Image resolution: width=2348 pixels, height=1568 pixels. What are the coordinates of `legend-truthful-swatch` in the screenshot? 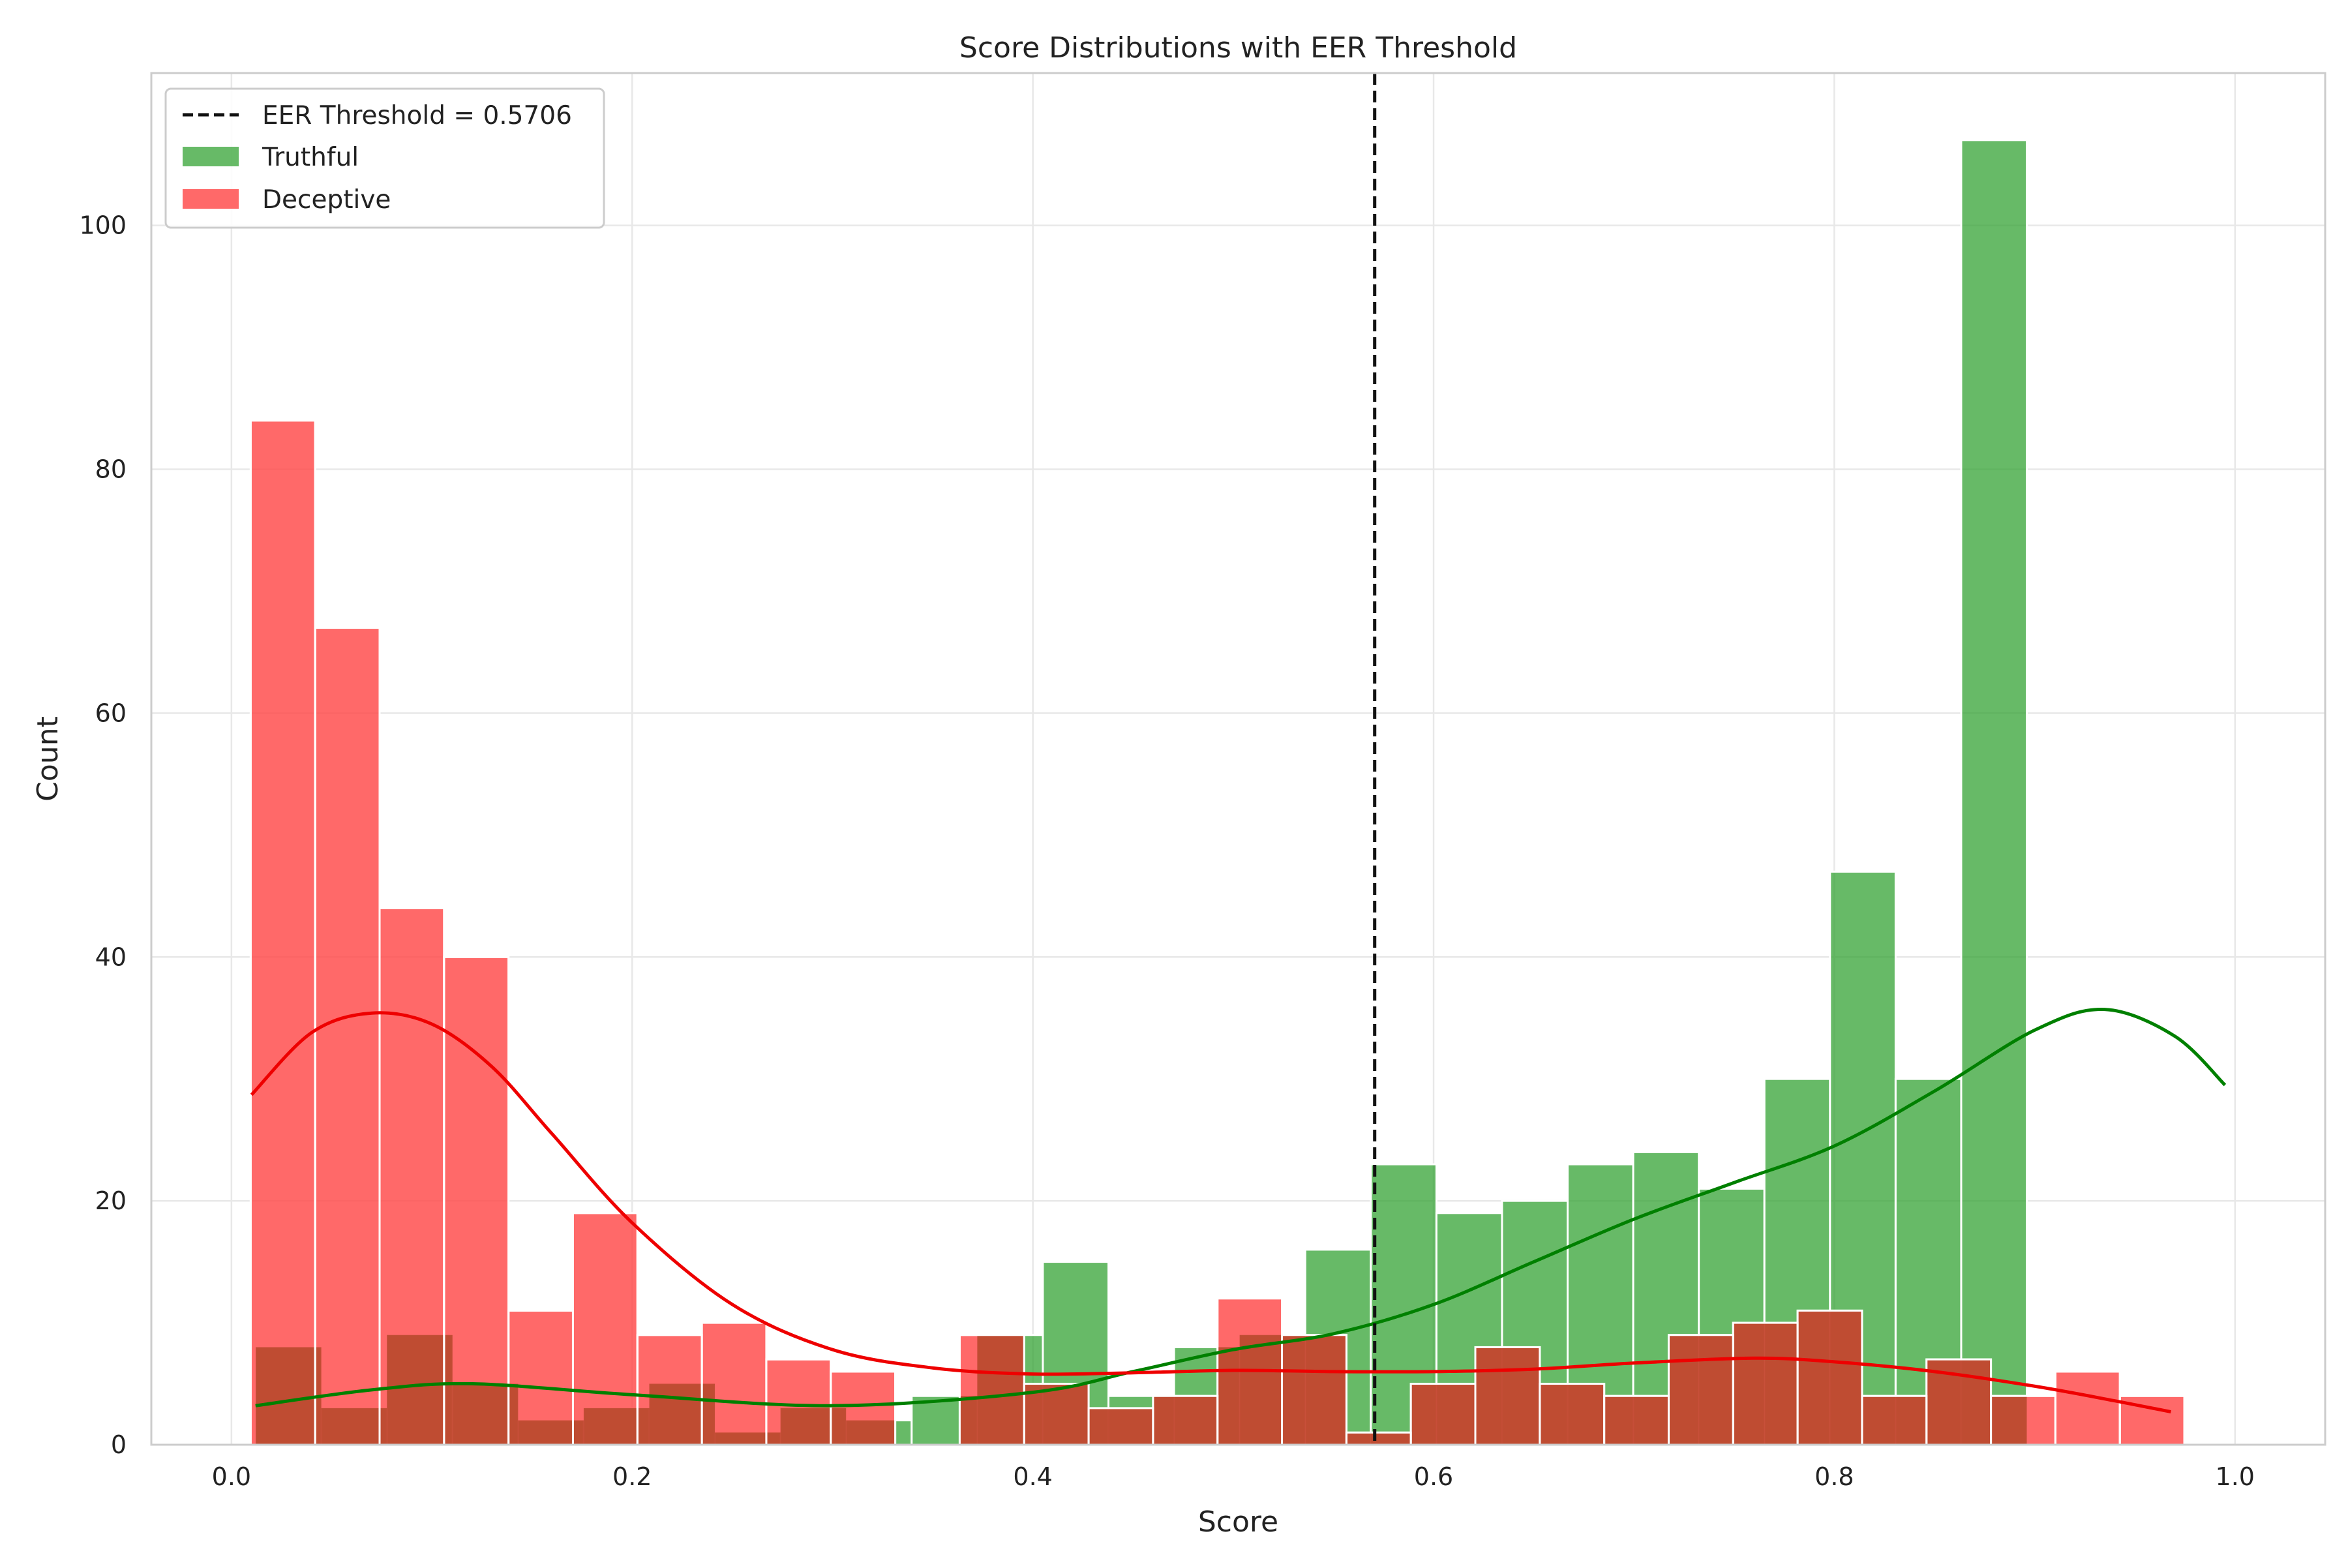 It's located at (211, 156).